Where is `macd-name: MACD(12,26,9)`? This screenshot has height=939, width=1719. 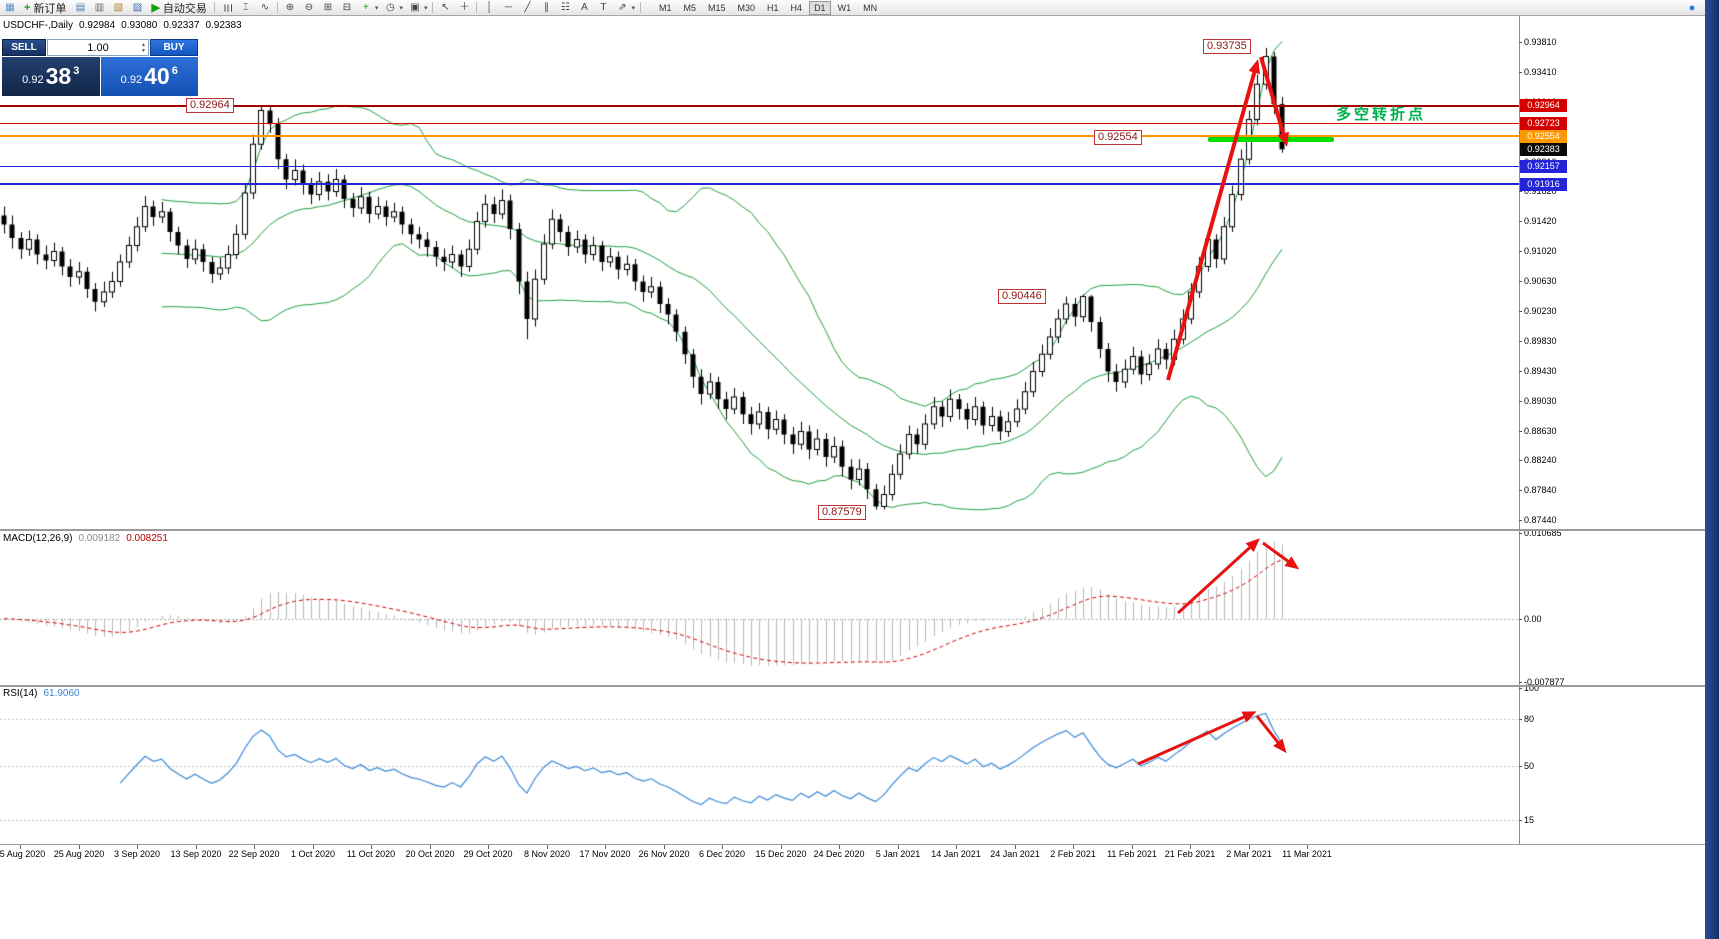
macd-name: MACD(12,26,9) is located at coordinates (38, 538).